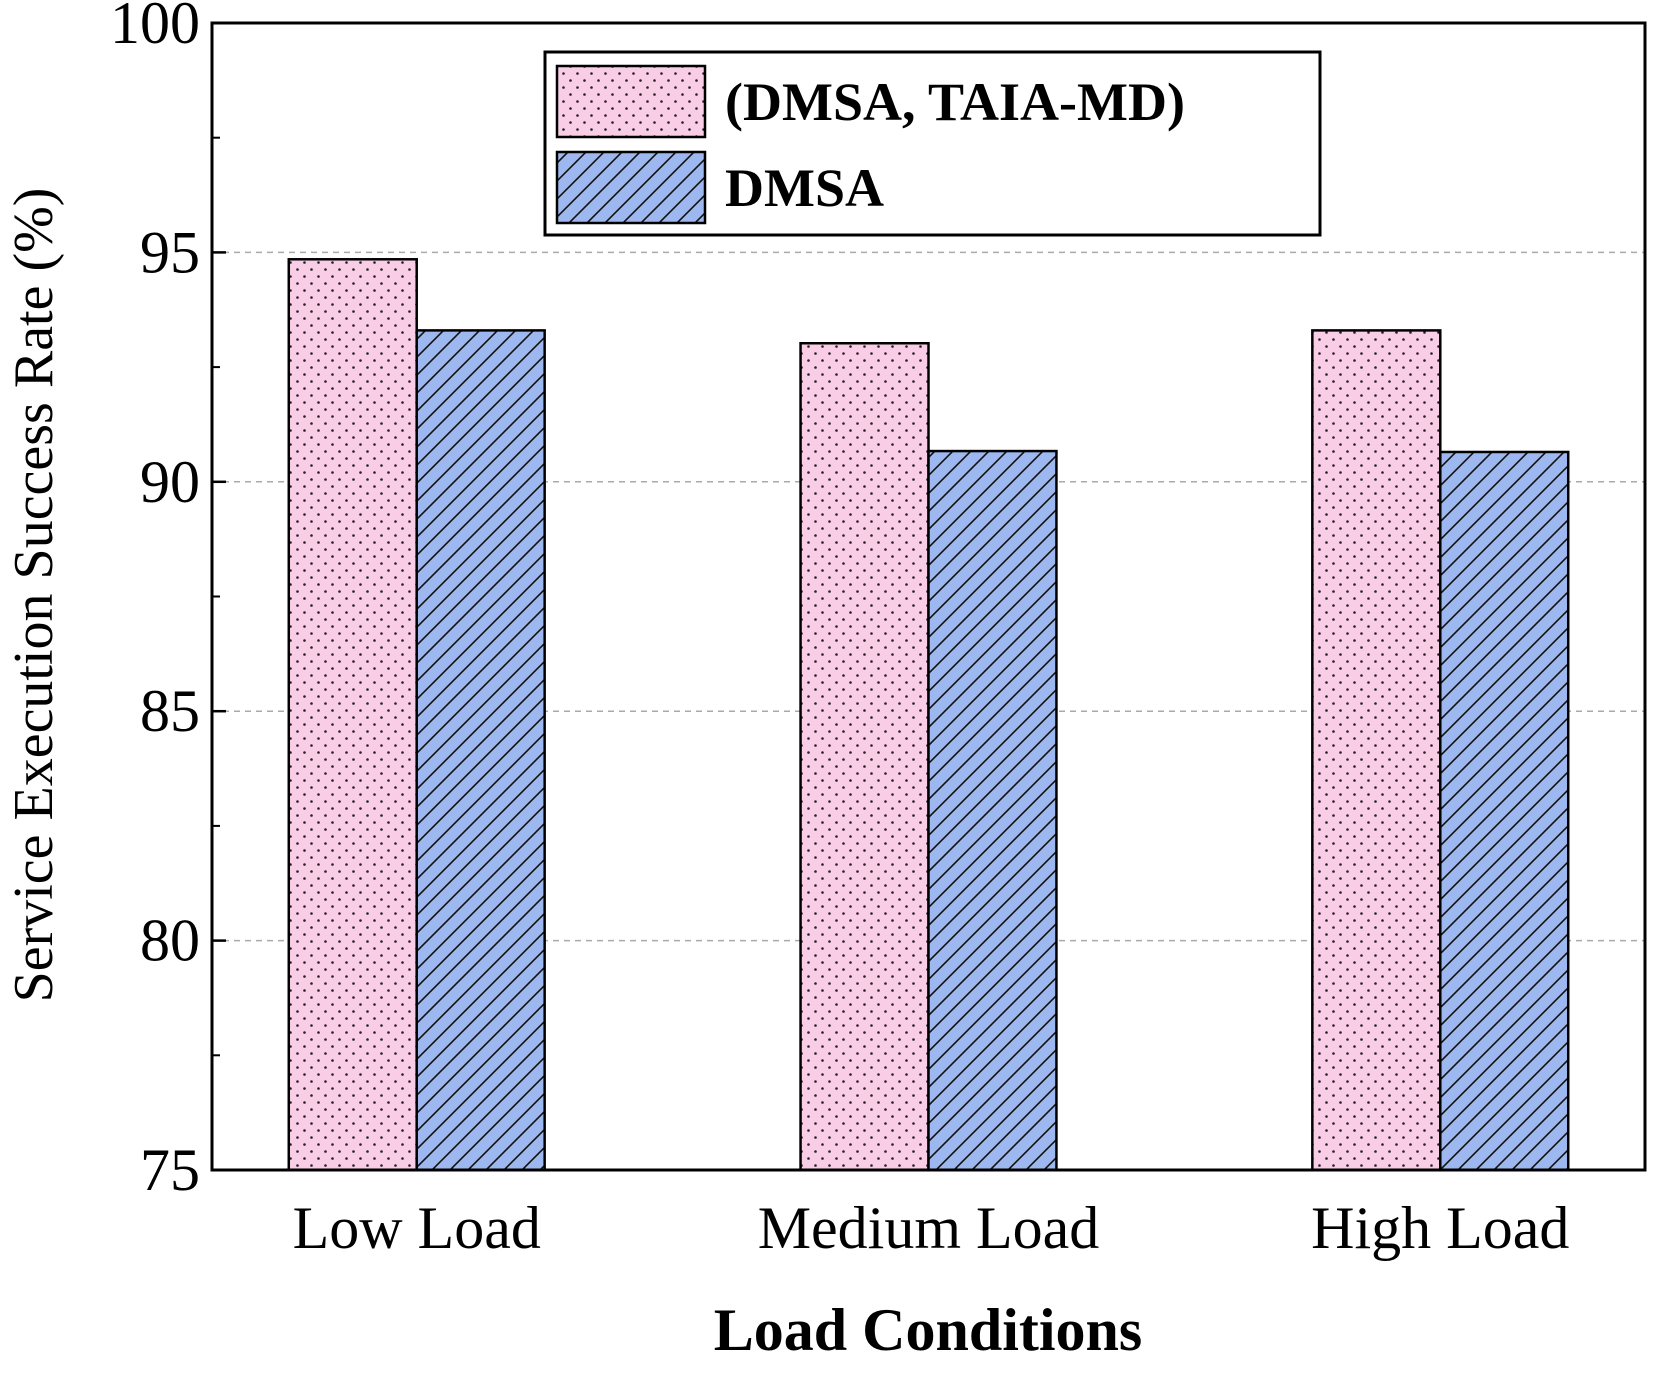  What do you see at coordinates (955, 102) in the screenshot?
I see `legend-label: (DMSA, TAIA-MD)` at bounding box center [955, 102].